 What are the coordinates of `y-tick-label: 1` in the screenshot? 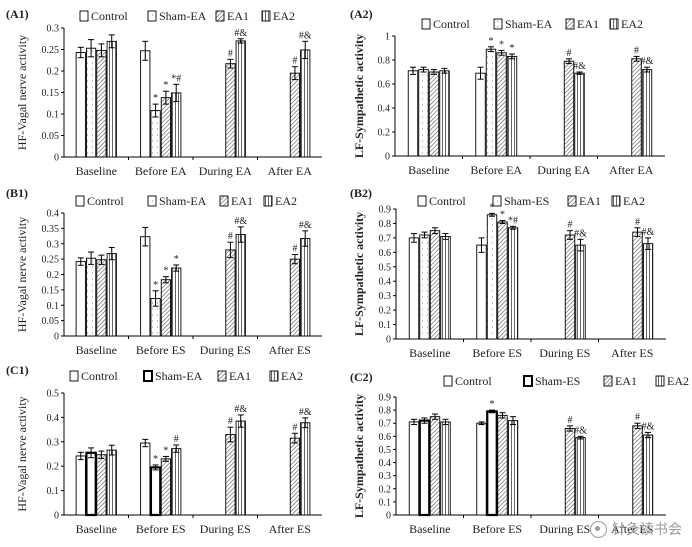 It's located at (387, 37).